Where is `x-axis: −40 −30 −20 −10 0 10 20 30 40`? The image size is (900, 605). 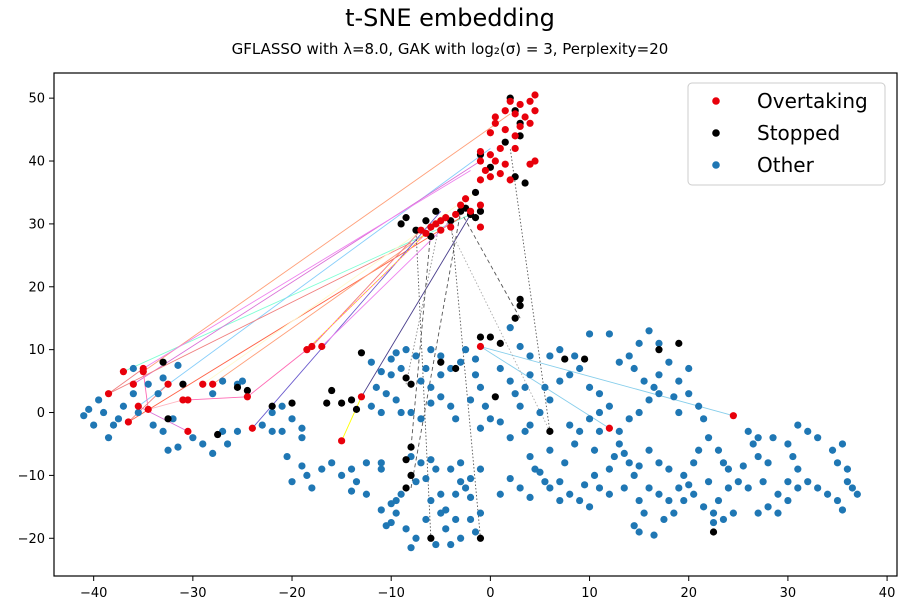
x-axis: −40 −30 −20 −10 0 10 20 30 40 is located at coordinates (487, 588).